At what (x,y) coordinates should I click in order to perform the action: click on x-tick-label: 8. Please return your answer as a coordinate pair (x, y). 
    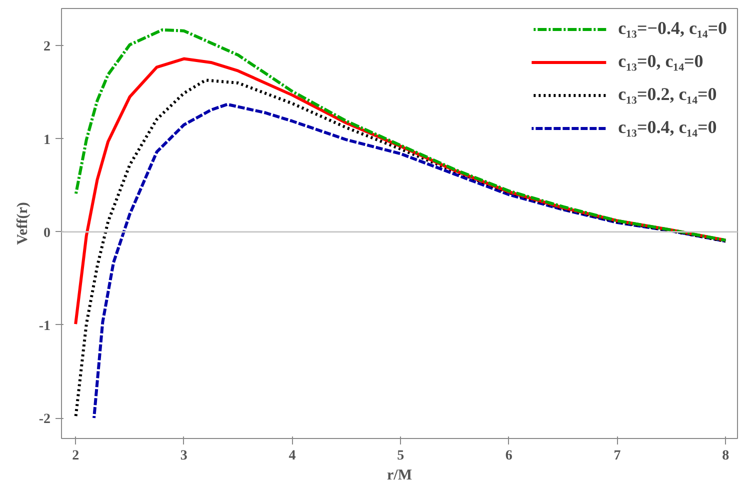
    Looking at the image, I should click on (726, 456).